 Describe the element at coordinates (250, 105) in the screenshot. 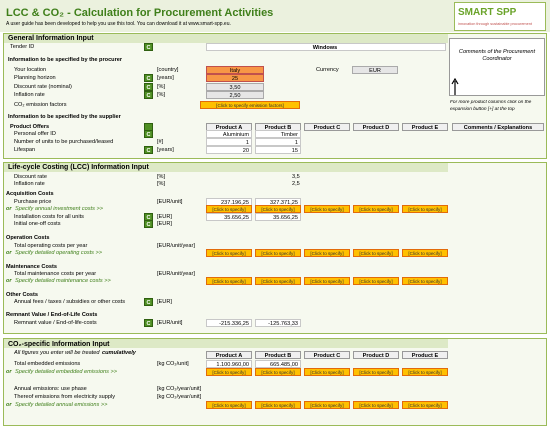

I see `emission-factors-button: [Click to specify emission factors]` at that location.